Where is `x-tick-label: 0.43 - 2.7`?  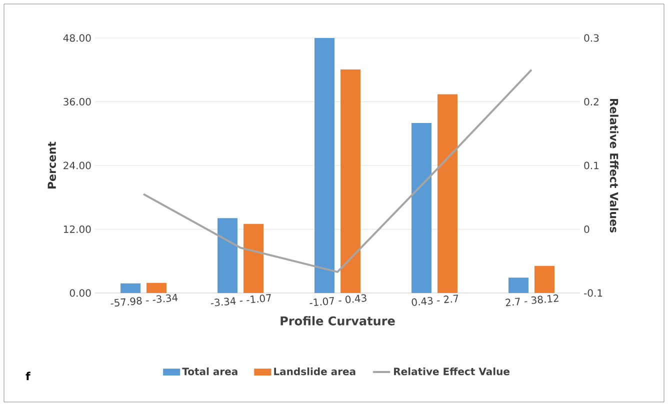
x-tick-label: 0.43 - 2.7 is located at coordinates (435, 300).